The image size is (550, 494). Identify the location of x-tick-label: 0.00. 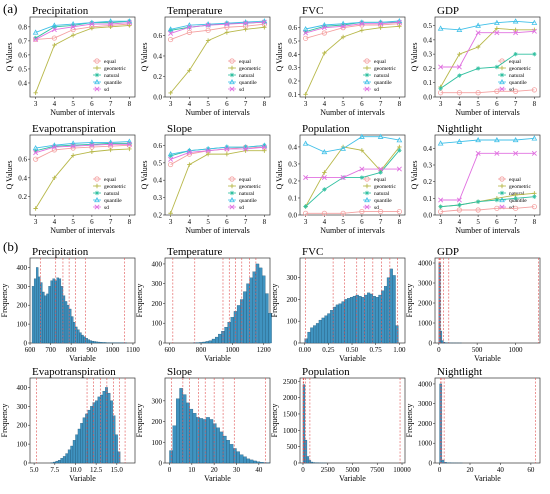
(305, 350).